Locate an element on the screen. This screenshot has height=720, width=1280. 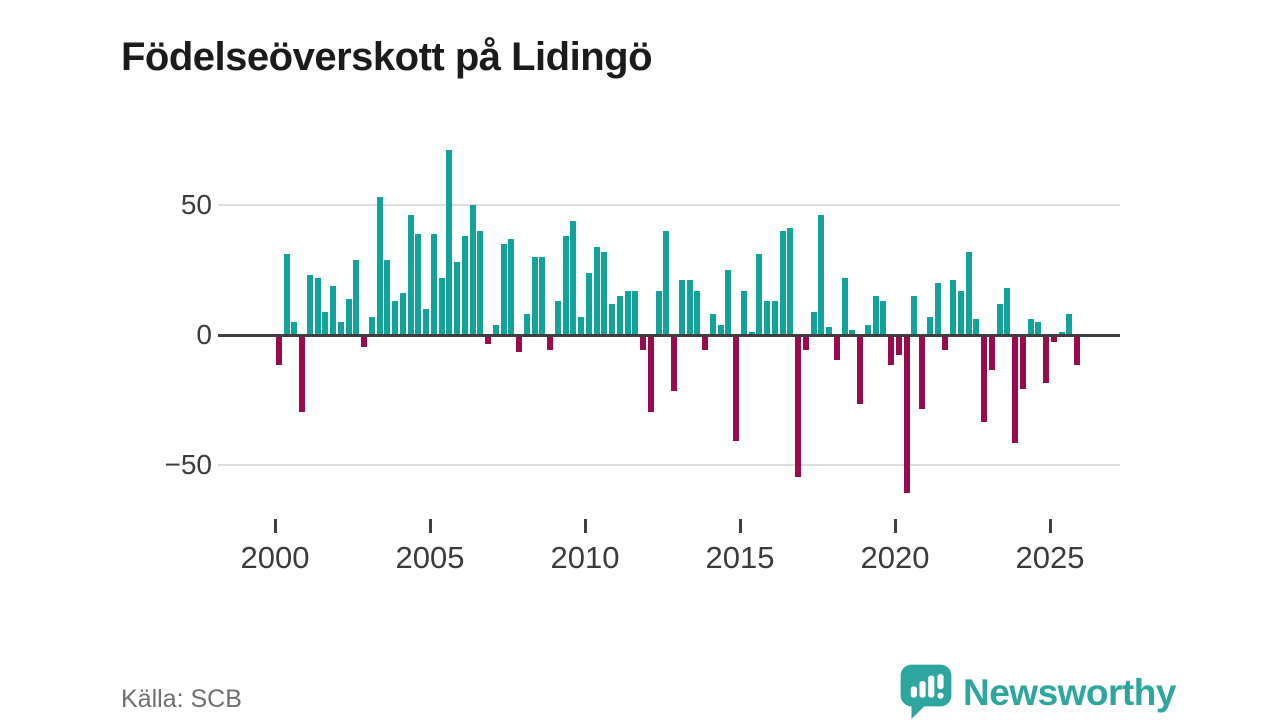
bar-2010-q4 is located at coordinates (612, 319).